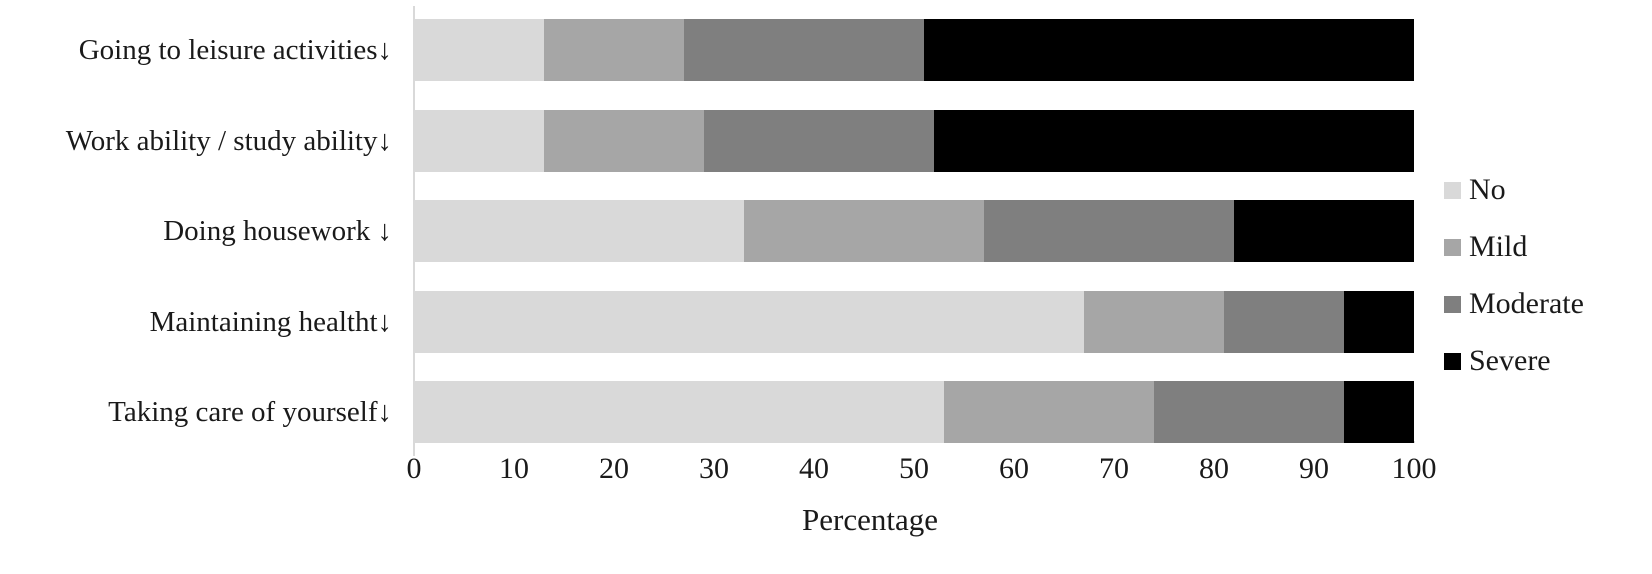 The height and width of the screenshot is (574, 1652). What do you see at coordinates (1314, 468) in the screenshot?
I see `x-tick-label: 90` at bounding box center [1314, 468].